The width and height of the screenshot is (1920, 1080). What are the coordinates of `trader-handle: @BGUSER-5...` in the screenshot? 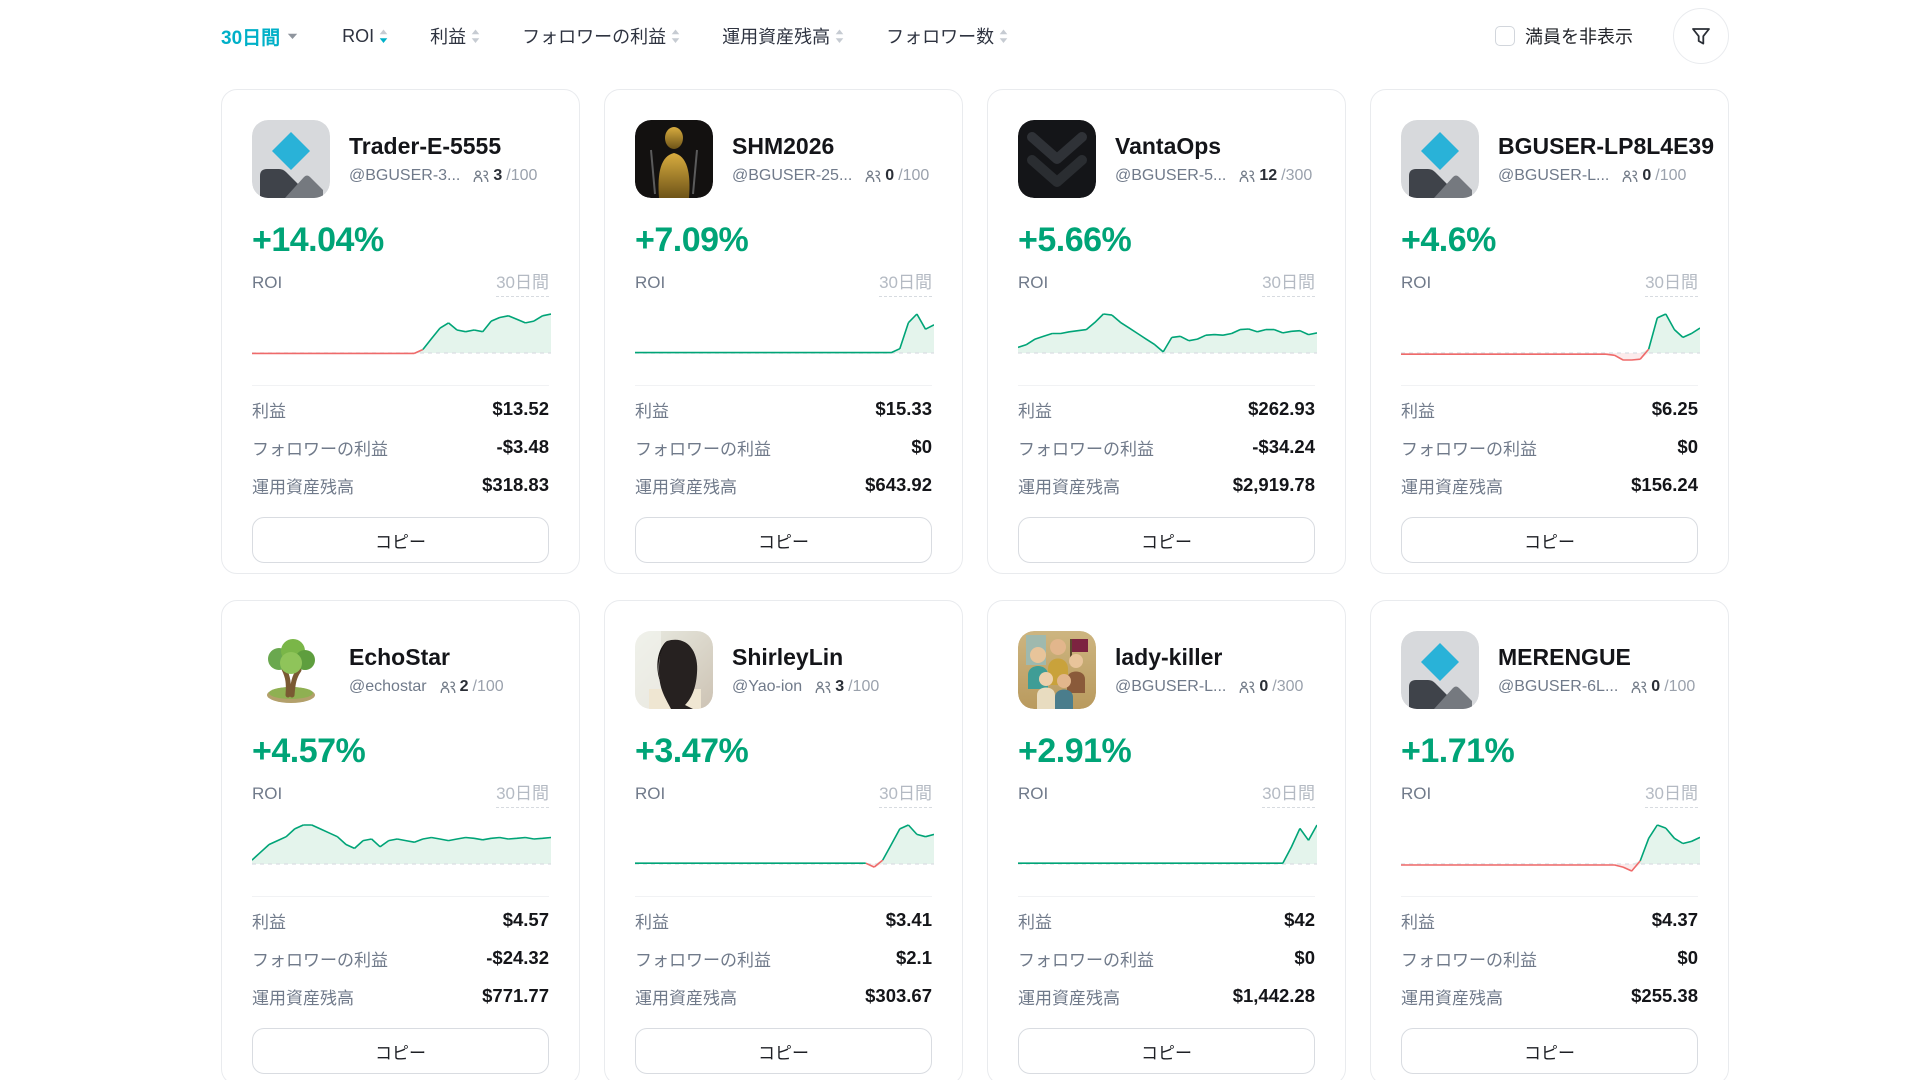 It's located at (1171, 175).